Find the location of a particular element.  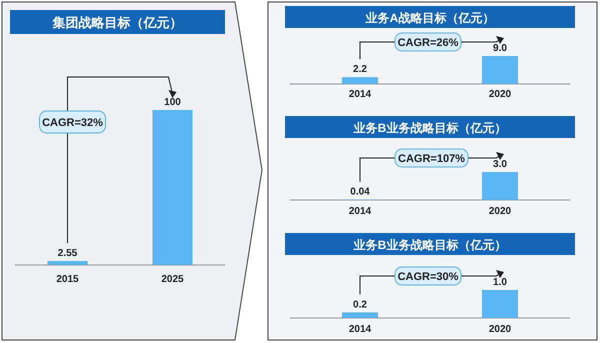

data-label: 100 is located at coordinates (173, 102).